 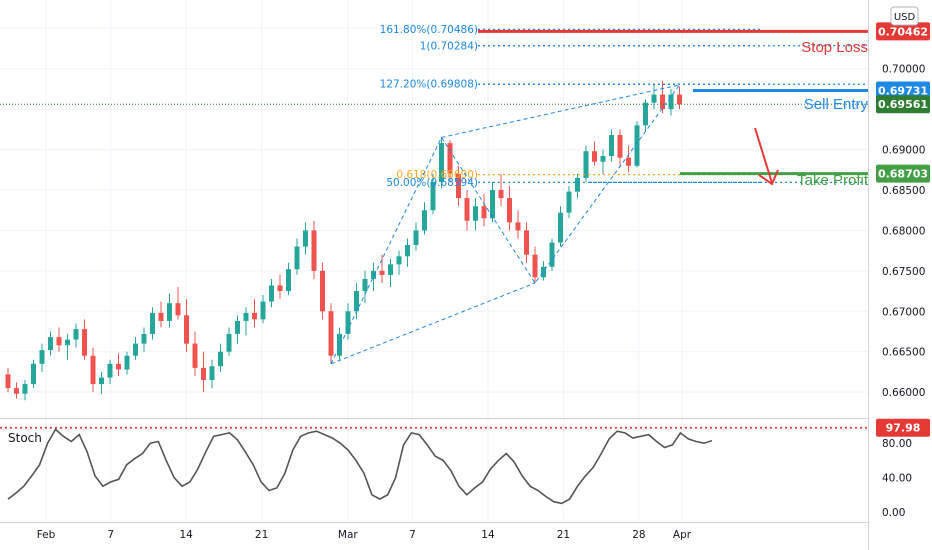 What do you see at coordinates (638, 535) in the screenshot?
I see `time-tick-label: 28` at bounding box center [638, 535].